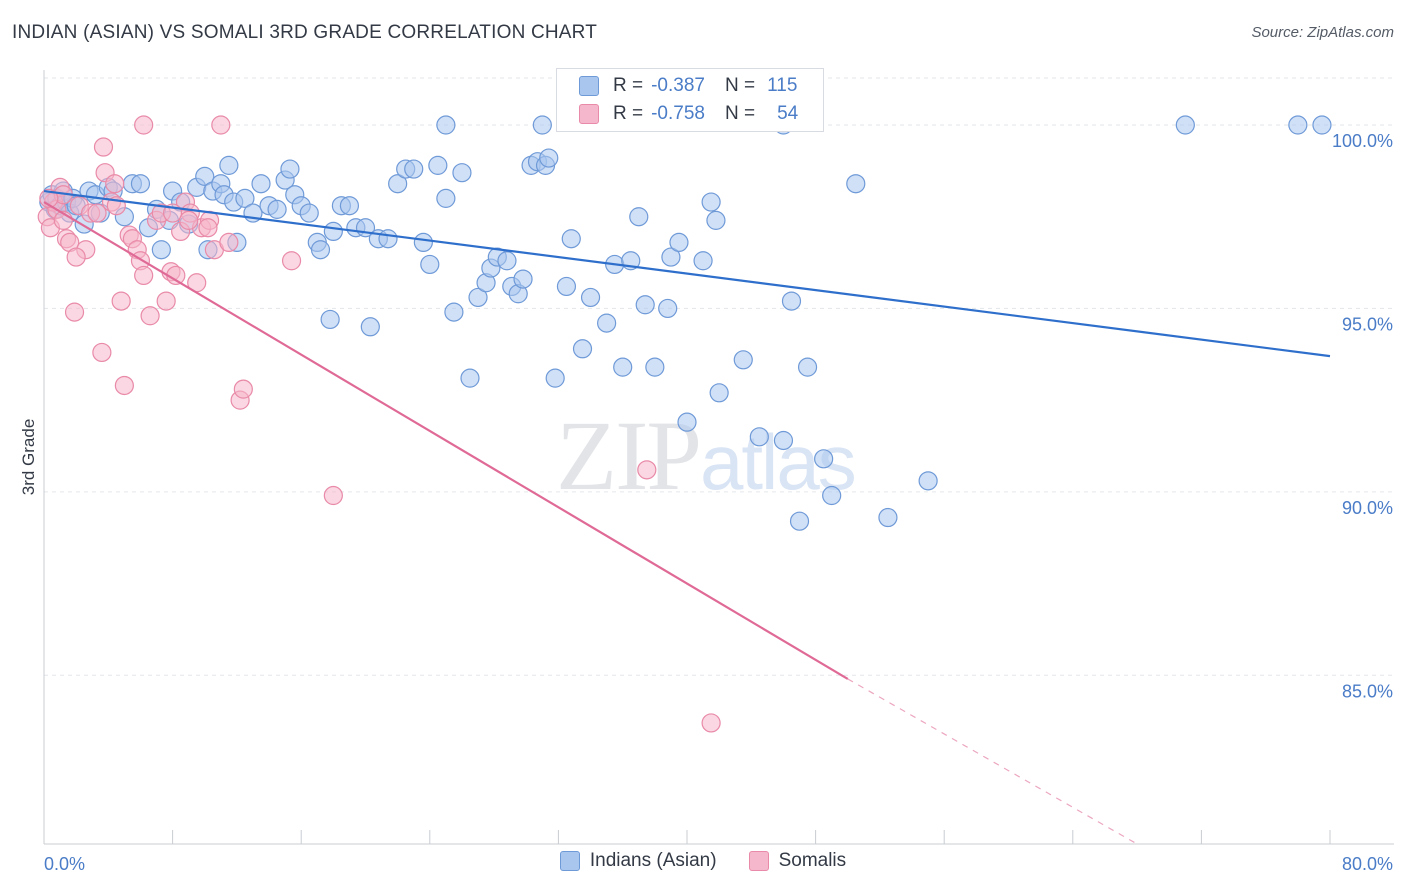  What do you see at coordinates (589, 114) in the screenshot?
I see `legend-swatch-somalis` at bounding box center [589, 114].